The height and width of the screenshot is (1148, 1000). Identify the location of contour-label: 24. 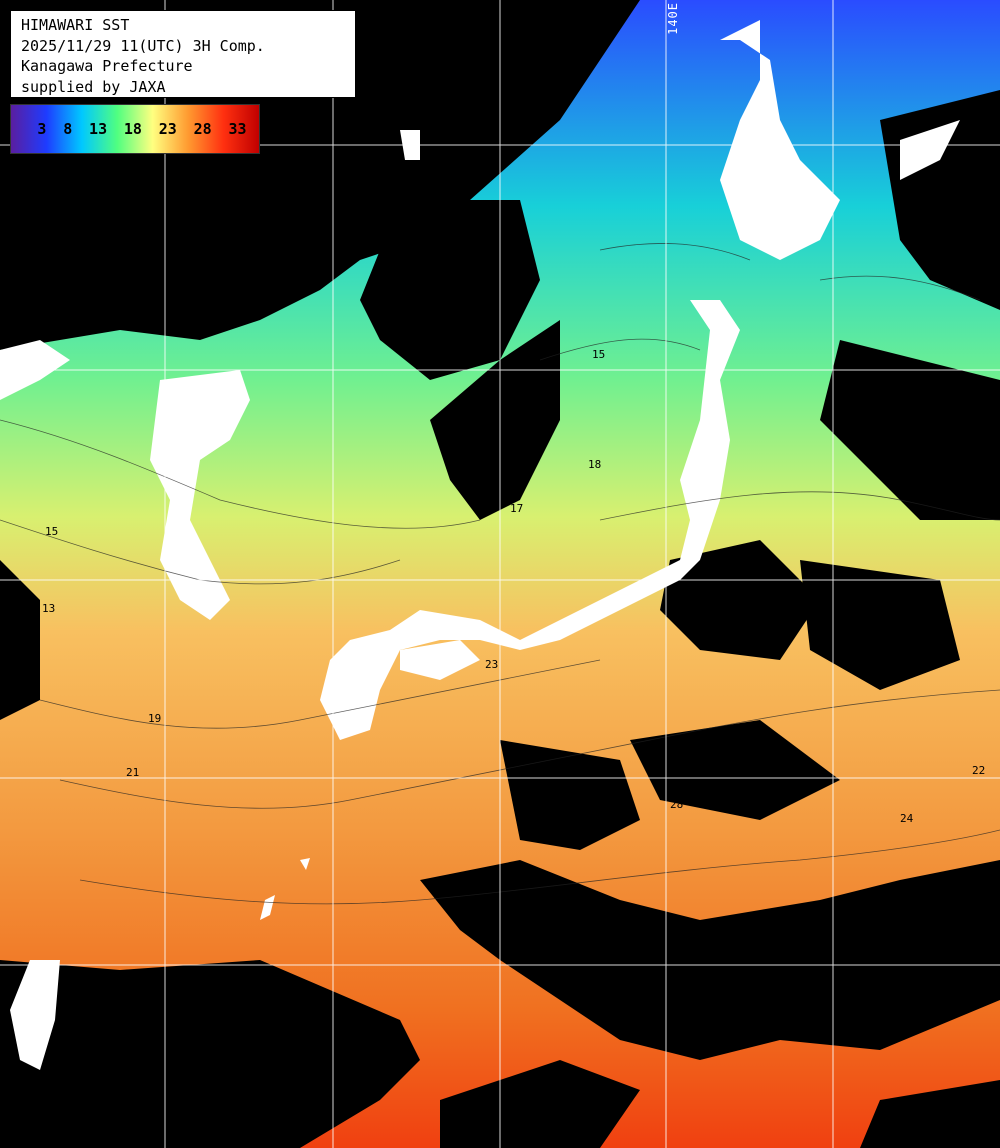
(907, 818).